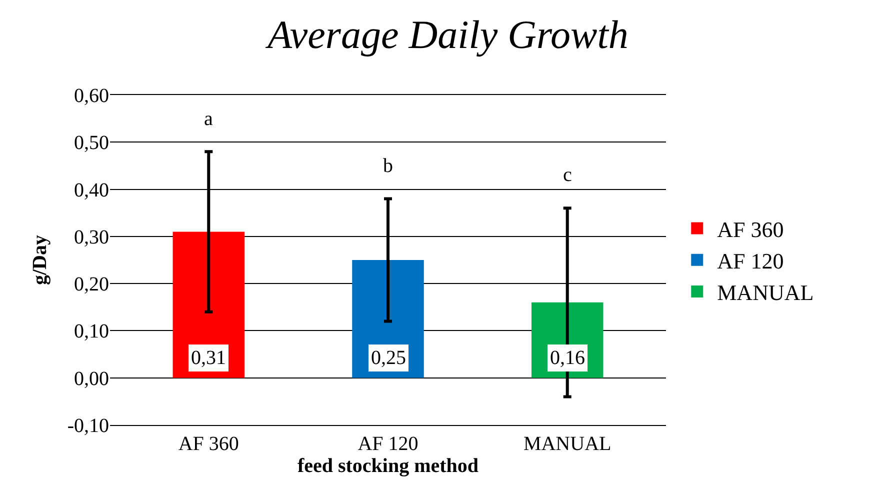 This screenshot has width=896, height=495. What do you see at coordinates (91, 96) in the screenshot?
I see `y-tick-label: 0,60` at bounding box center [91, 96].